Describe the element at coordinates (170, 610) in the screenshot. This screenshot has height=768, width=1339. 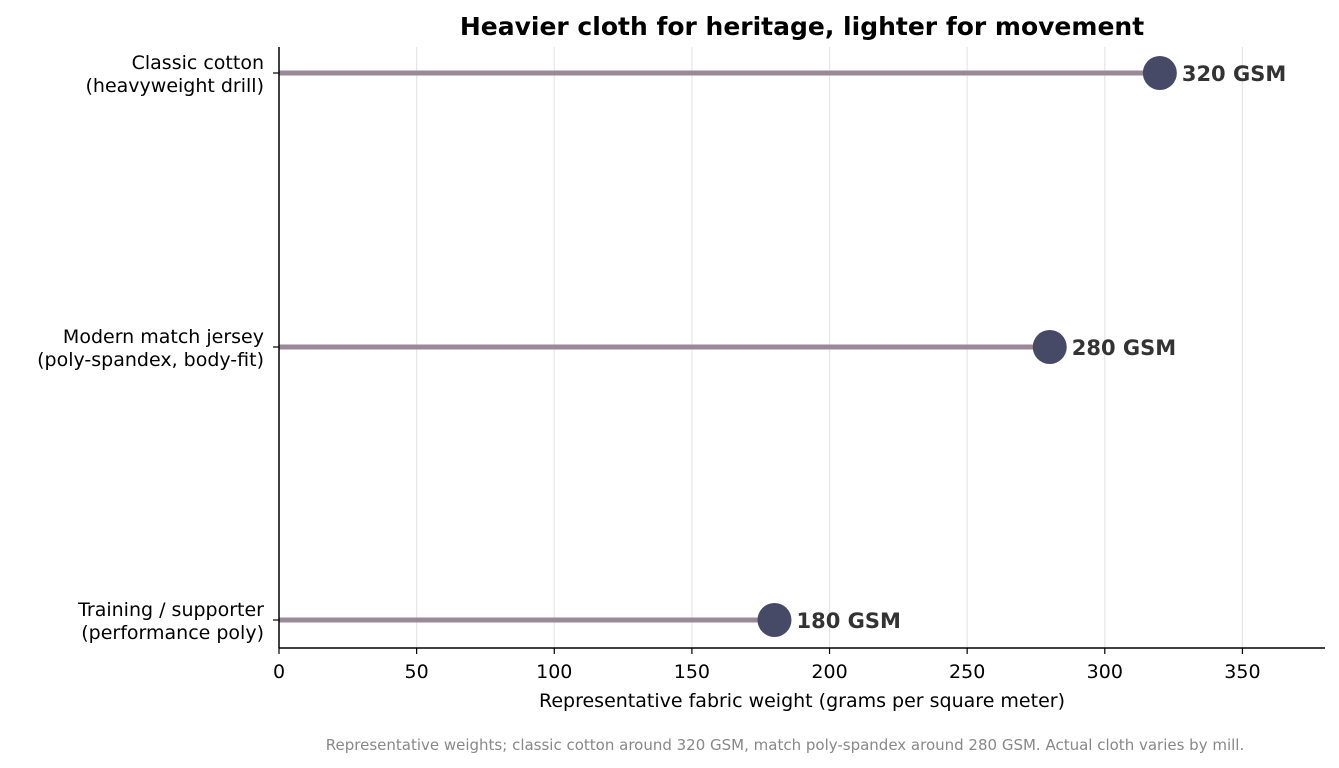
I see `y-tick-label-line: Training / supporter` at that location.